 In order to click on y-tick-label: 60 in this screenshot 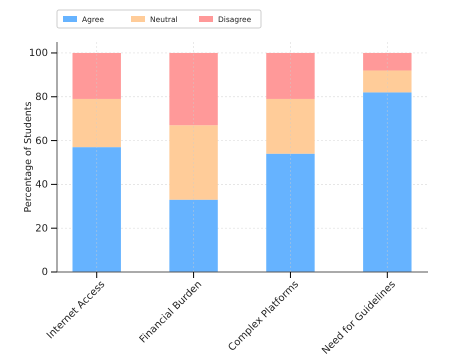, I will do `click(41, 141)`.